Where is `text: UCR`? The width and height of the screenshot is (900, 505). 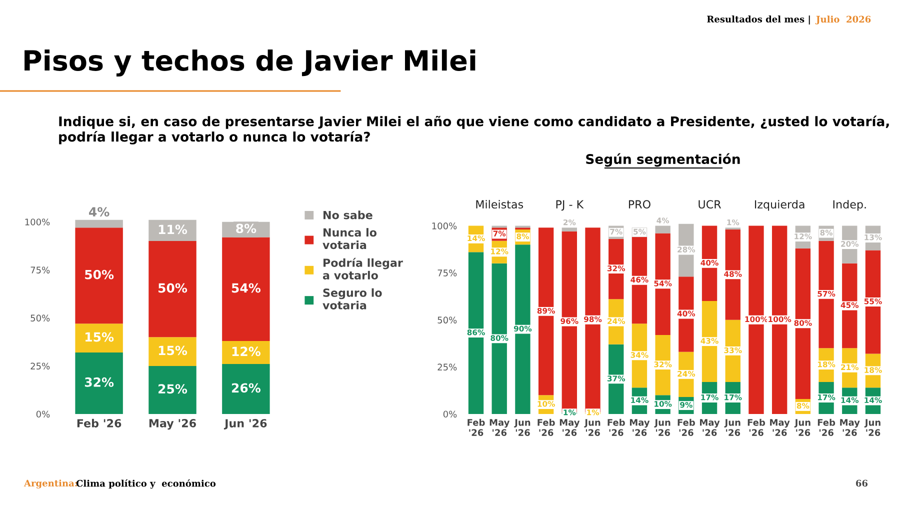 text: UCR is located at coordinates (710, 204).